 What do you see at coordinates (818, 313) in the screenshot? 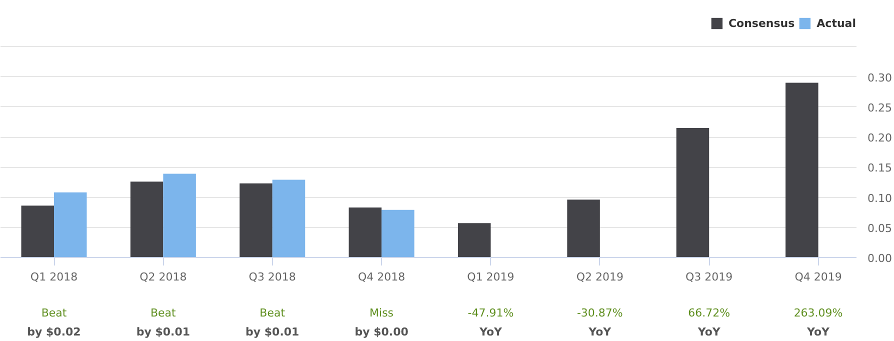
I see `text: 263.09%` at bounding box center [818, 313].